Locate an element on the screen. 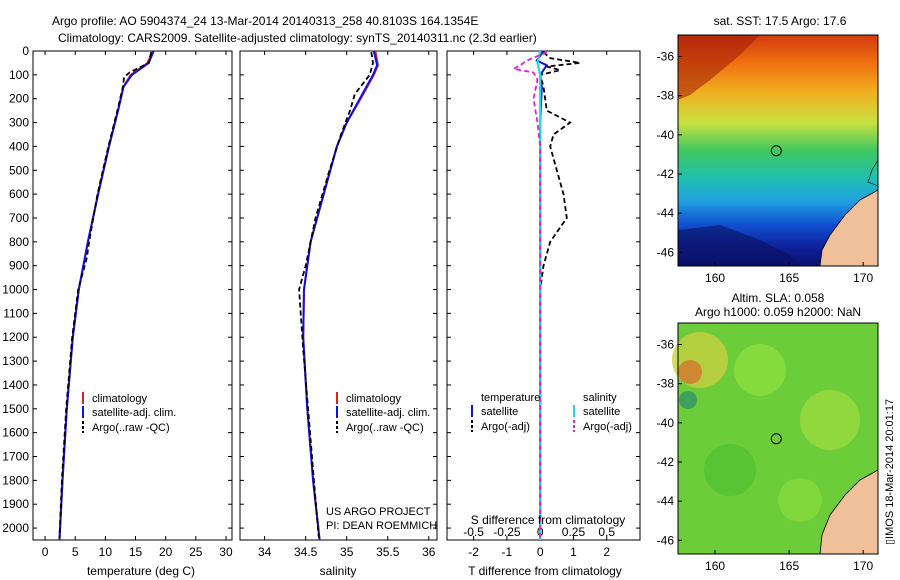  x-tick-label: 34 is located at coordinates (265, 552).